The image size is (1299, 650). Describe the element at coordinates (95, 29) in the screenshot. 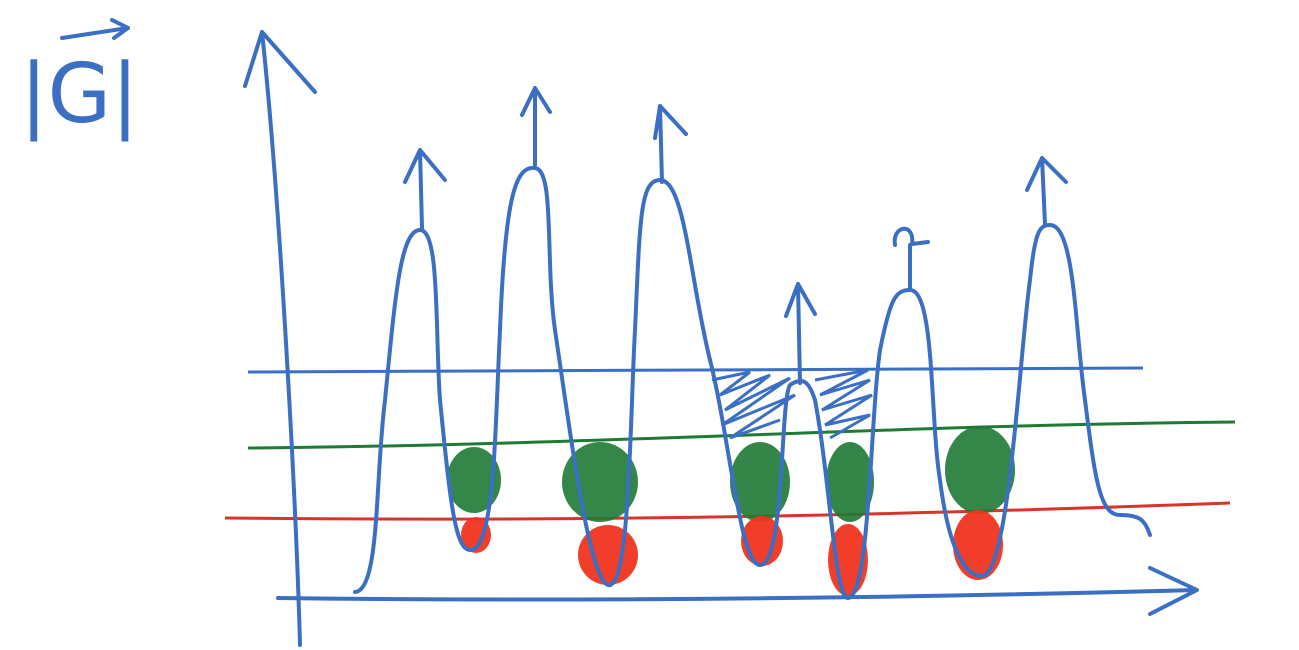

I see `vector-arrow` at that location.